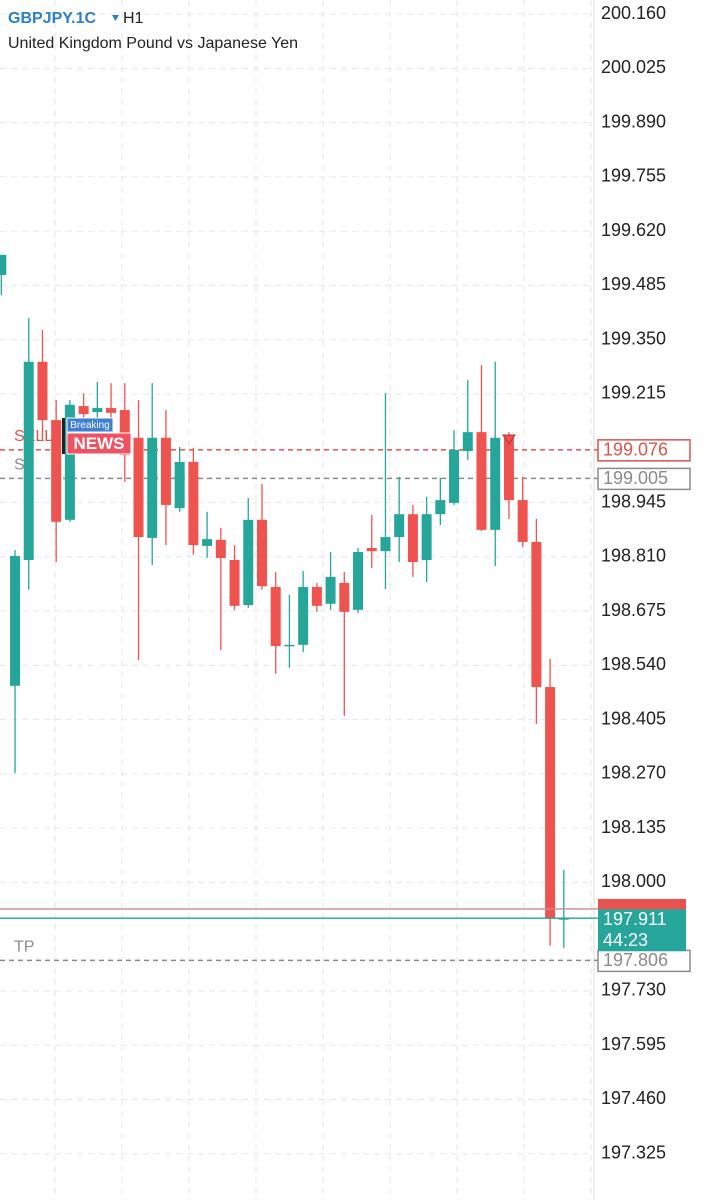 This screenshot has height=1200, width=704. I want to click on y-tick-label: 197.730, so click(633, 990).